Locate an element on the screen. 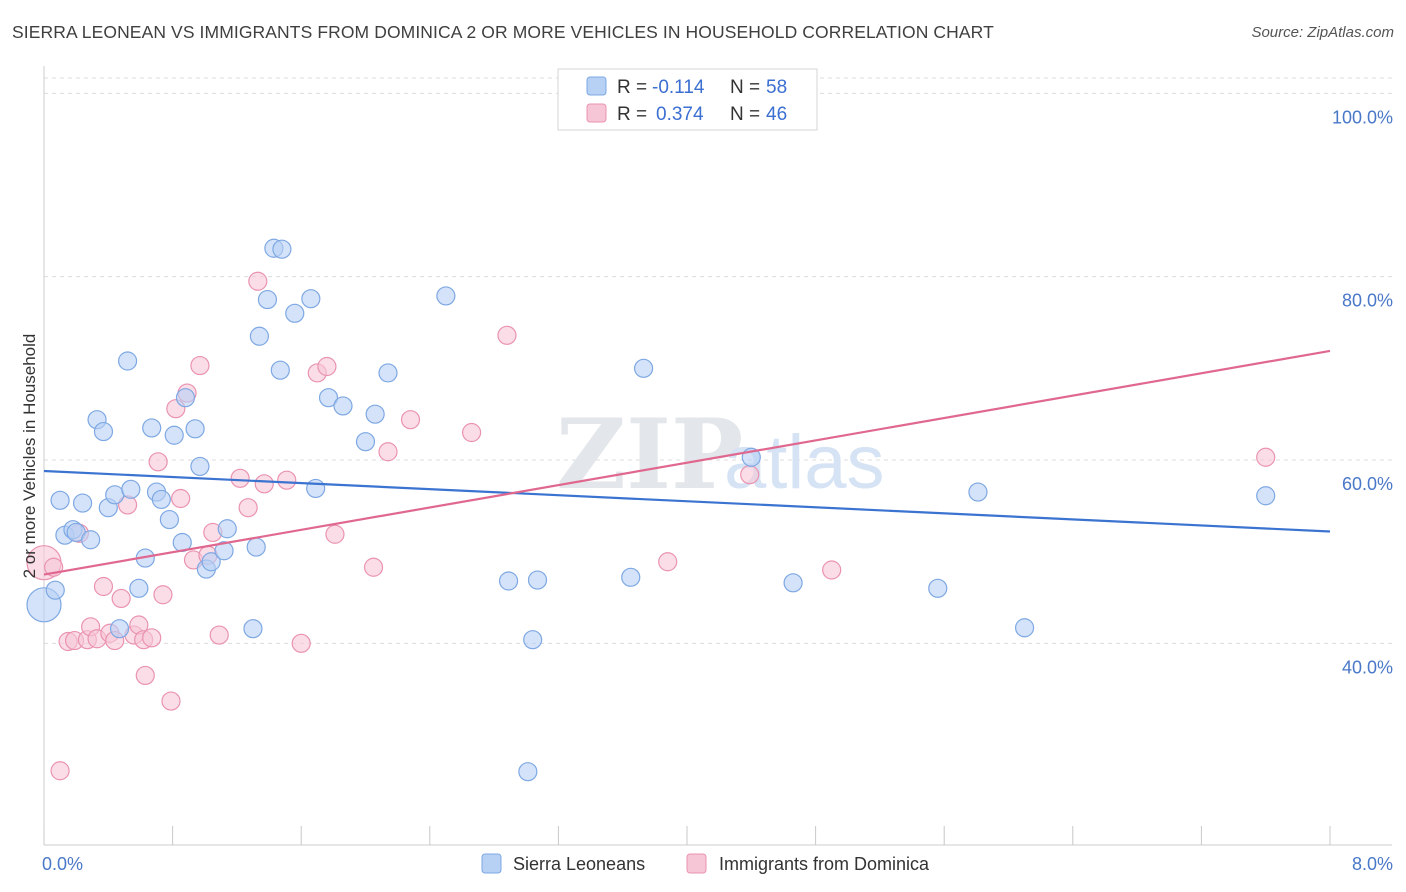 This screenshot has height=892, width=1406. legend-n-value-1: 58 is located at coordinates (776, 87).